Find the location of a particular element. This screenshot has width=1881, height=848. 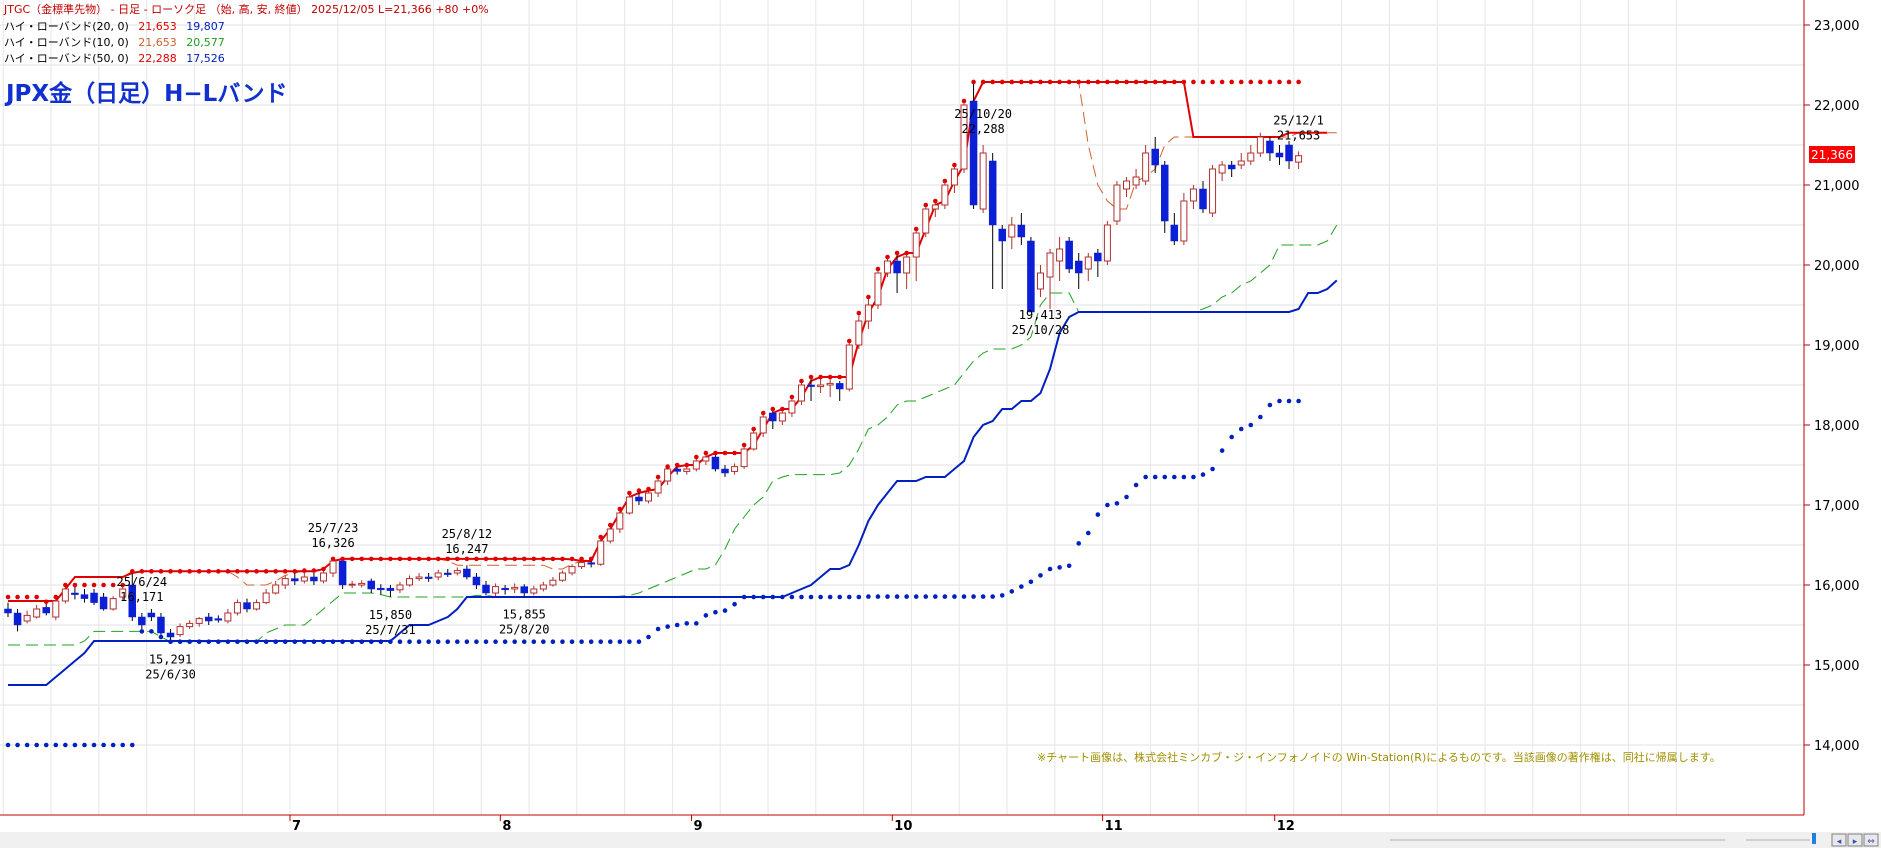

scroll-left-button is located at coordinates (1839, 840).